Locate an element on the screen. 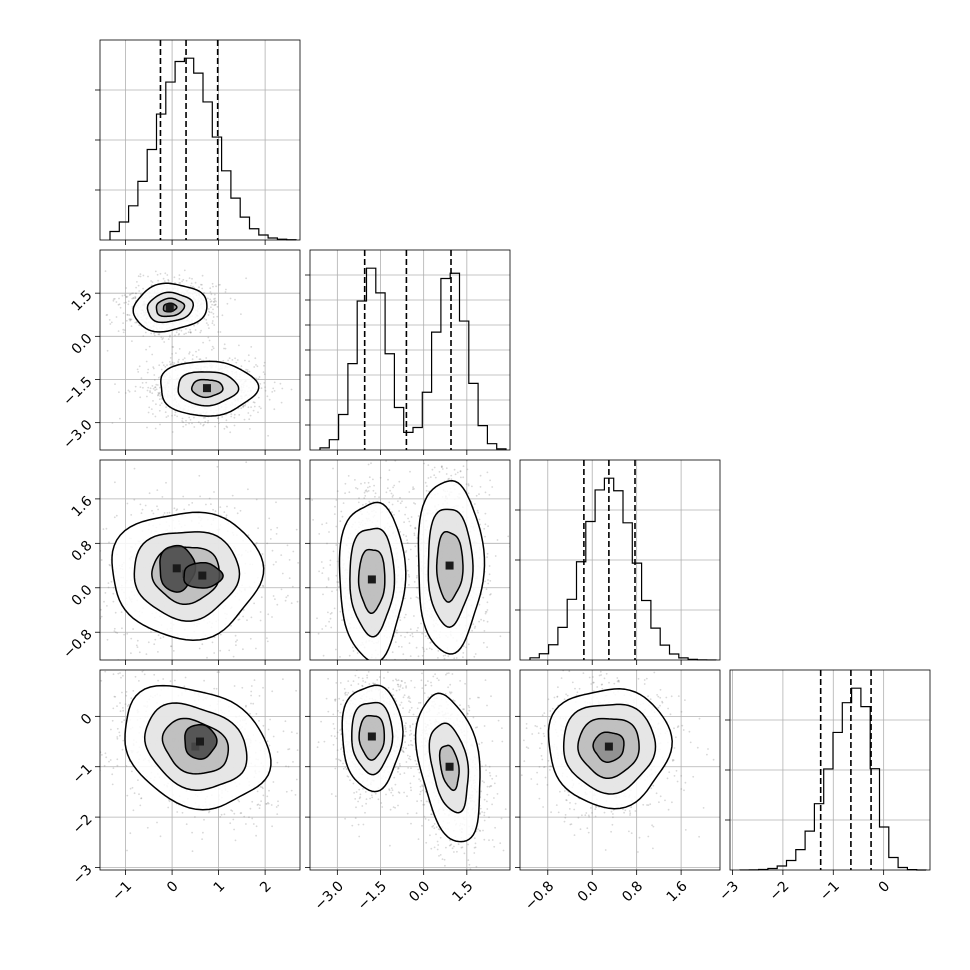 The height and width of the screenshot is (970, 970). scatter-panel-1-0: −3.0−1.50.01.5 is located at coordinates (180, 352).